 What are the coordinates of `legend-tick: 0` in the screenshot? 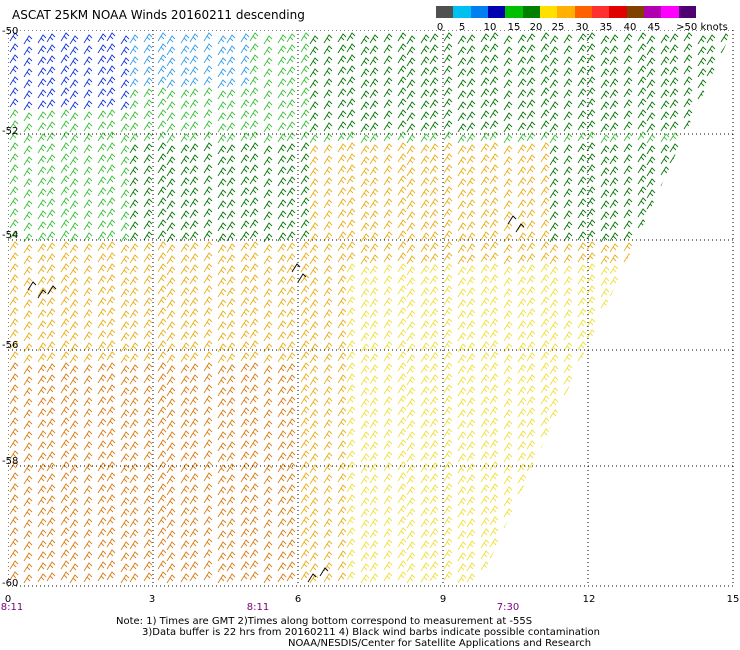 It's located at (440, 27).